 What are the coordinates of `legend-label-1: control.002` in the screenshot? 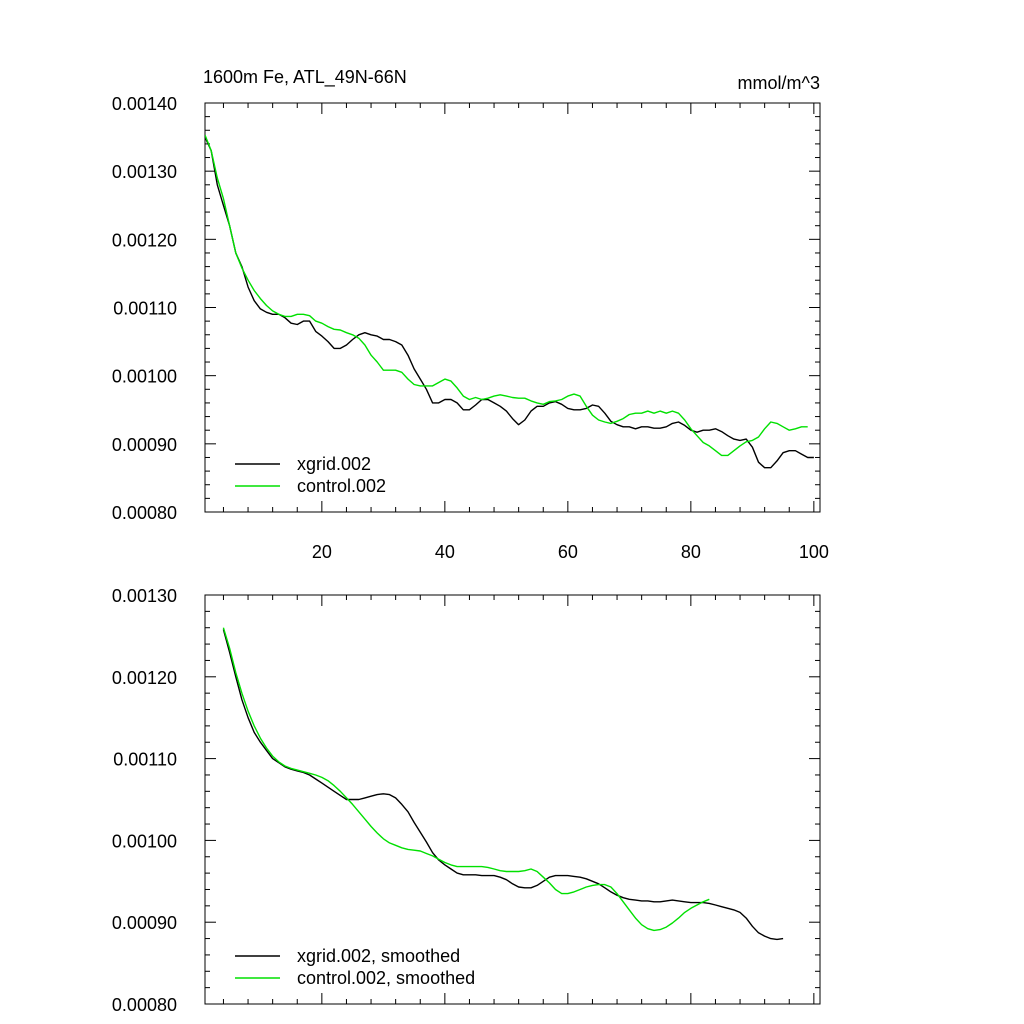 It's located at (341, 486).